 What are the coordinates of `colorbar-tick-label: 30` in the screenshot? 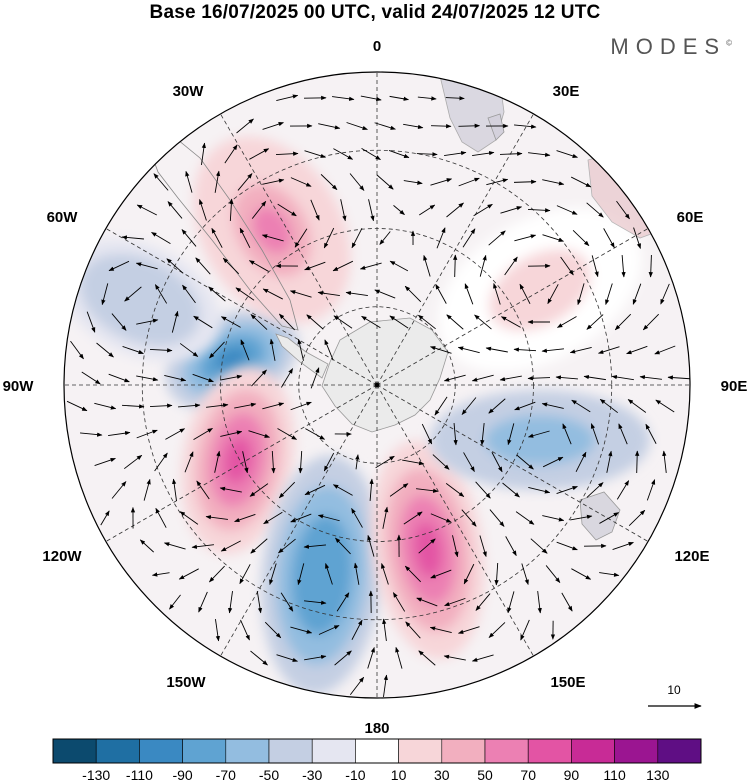 It's located at (442, 775).